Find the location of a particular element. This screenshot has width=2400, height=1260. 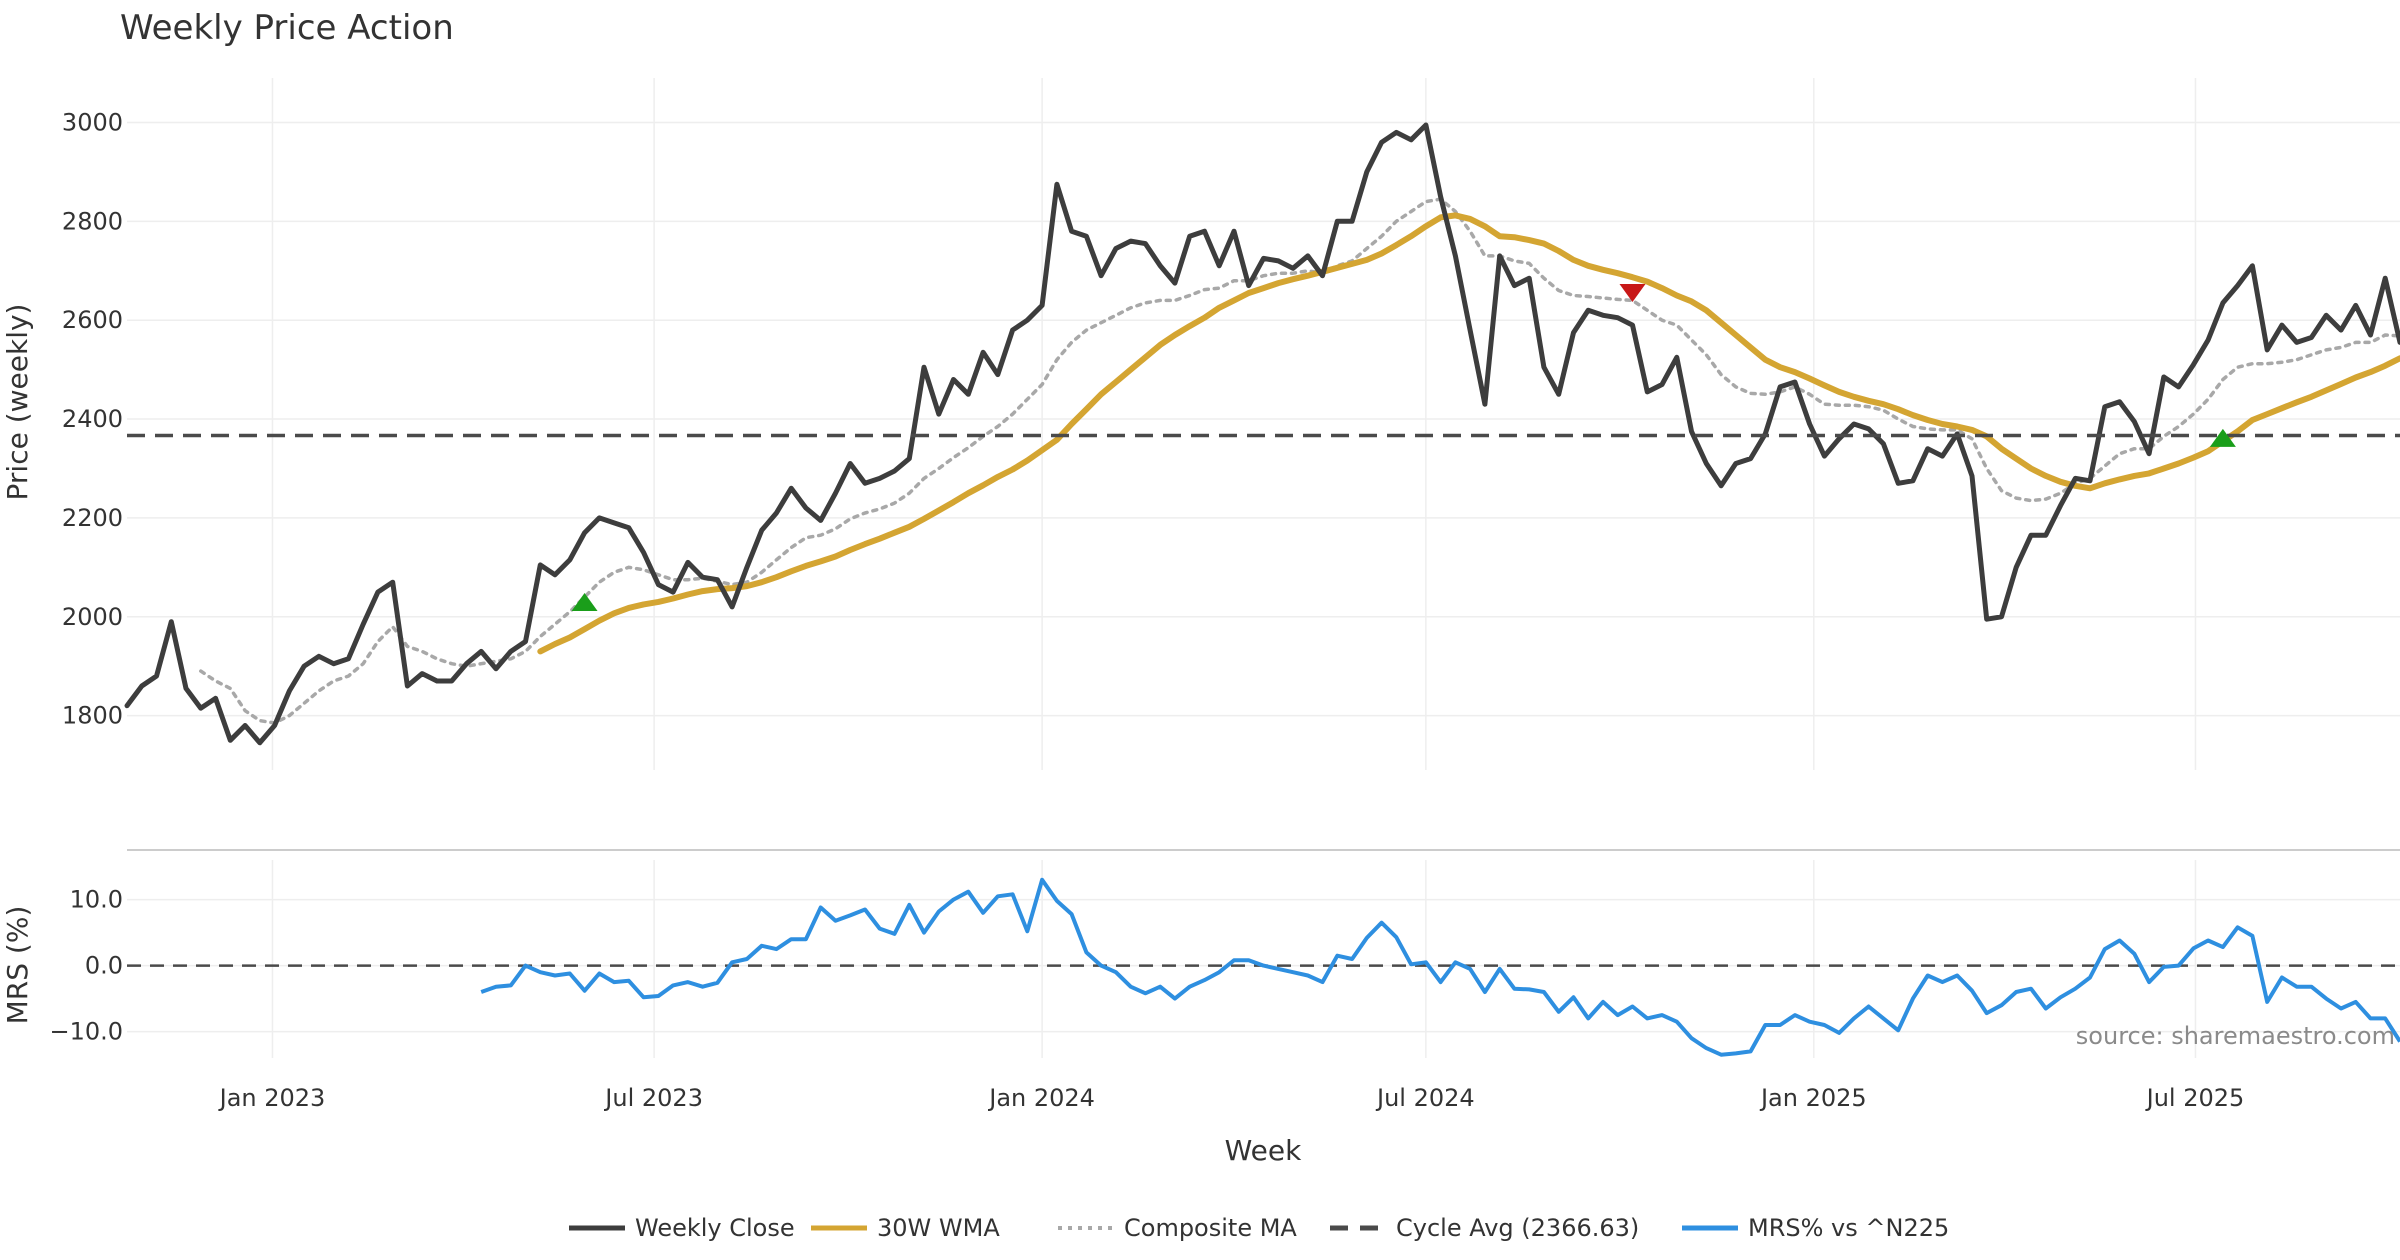

price-y-tick-label: 2200 is located at coordinates (92, 518).